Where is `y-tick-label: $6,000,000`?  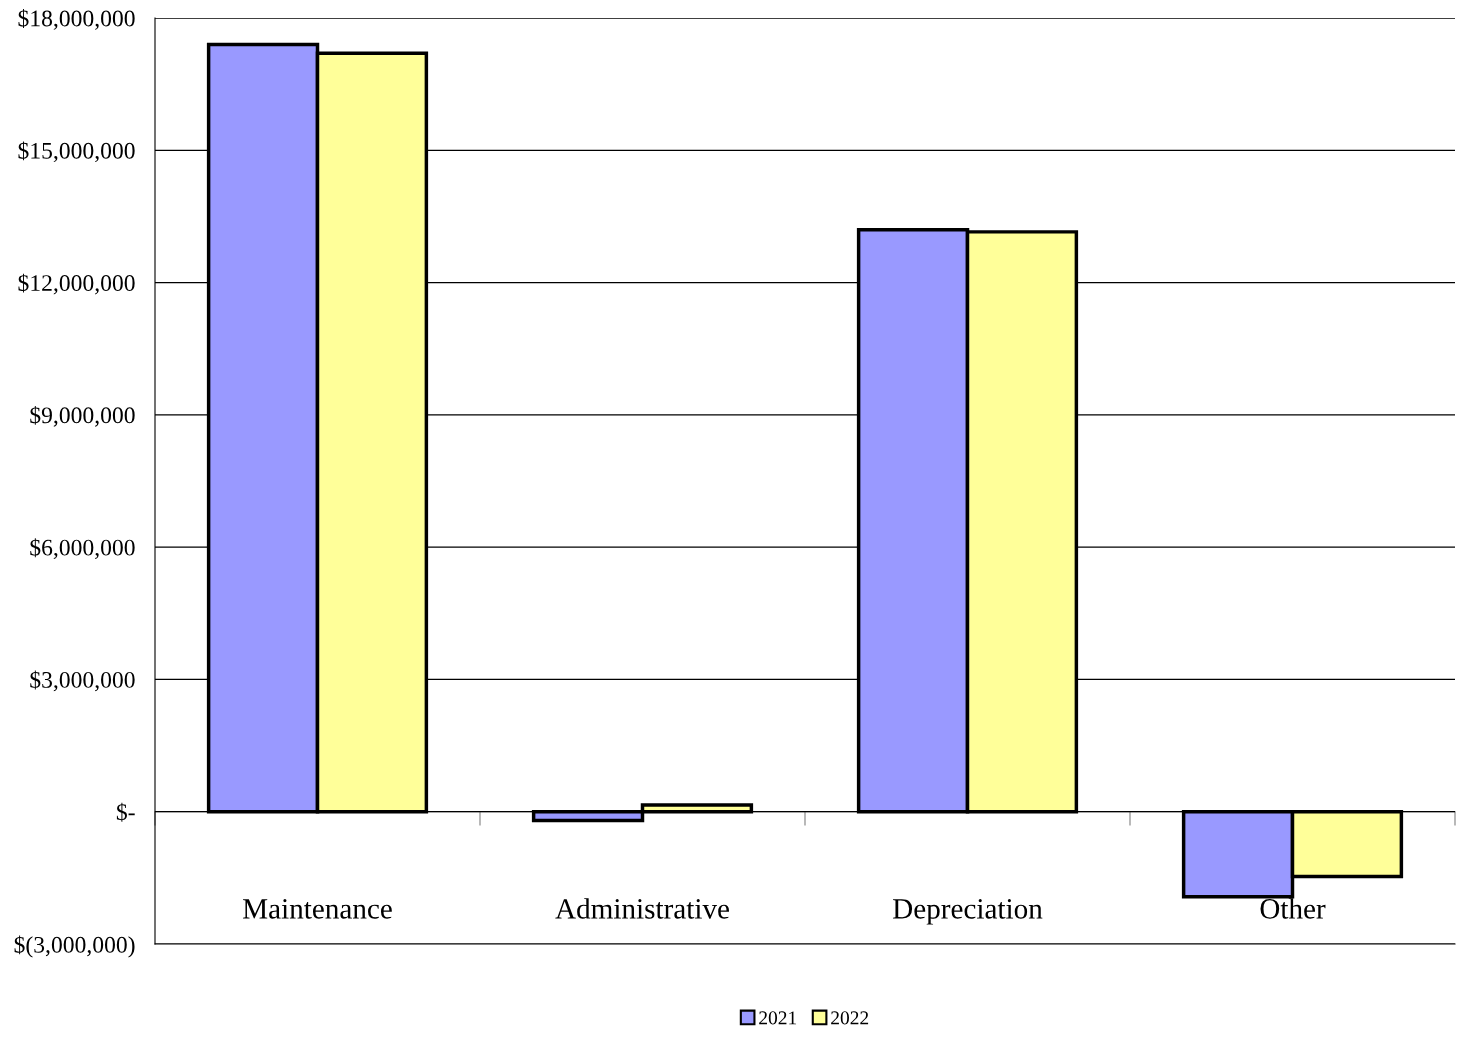 y-tick-label: $6,000,000 is located at coordinates (82, 548).